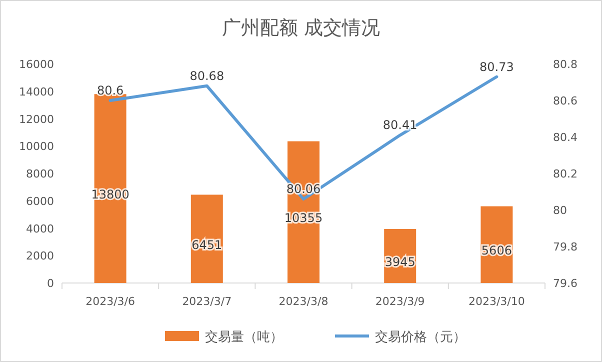 The width and height of the screenshot is (602, 362). Describe the element at coordinates (400, 301) in the screenshot. I see `x-tick-label: 2023/3/9` at that location.